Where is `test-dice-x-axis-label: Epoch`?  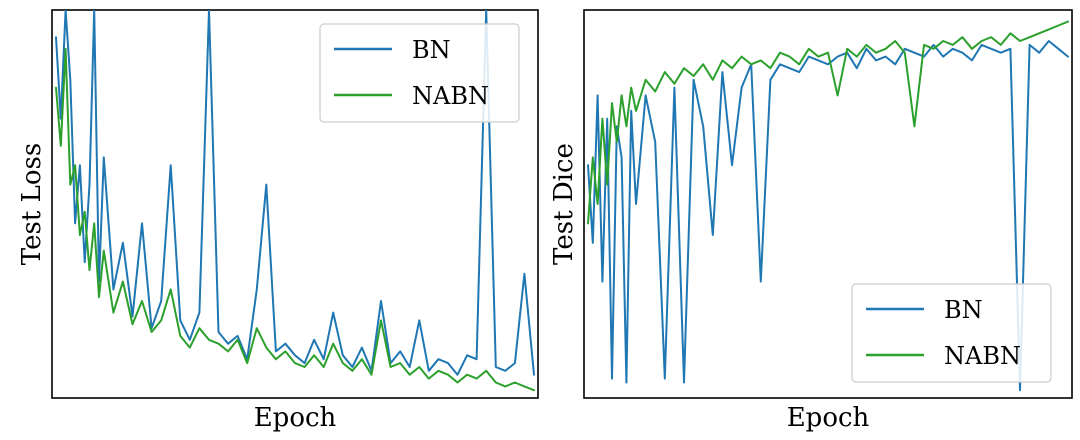
test-dice-x-axis-label: Epoch is located at coordinates (828, 418).